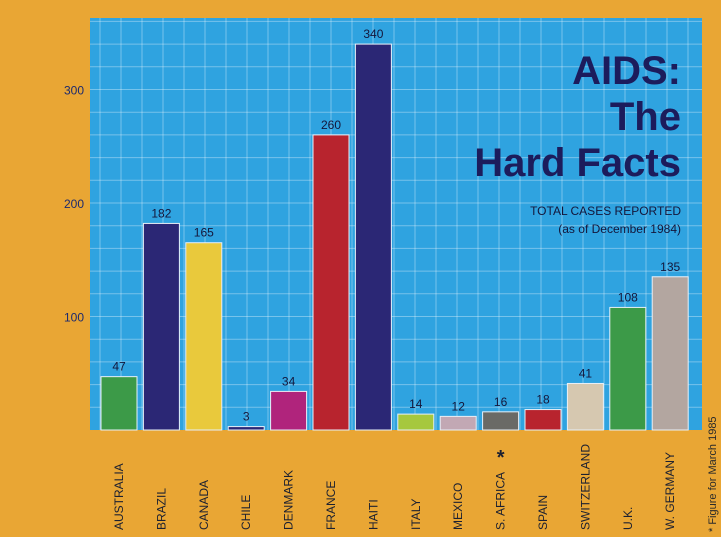  Describe the element at coordinates (74, 318) in the screenshot. I see `y-tick-label: 100` at that location.